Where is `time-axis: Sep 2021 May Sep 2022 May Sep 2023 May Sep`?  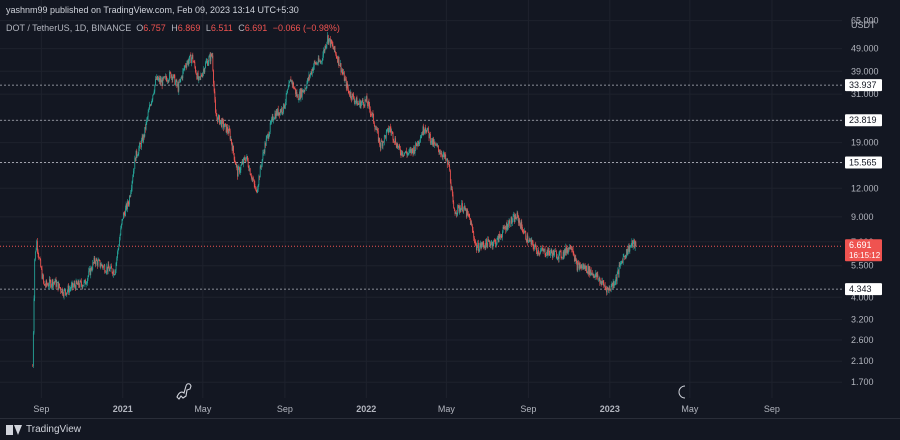 time-axis: Sep 2021 May Sep 2022 May Sep 2023 May Sep is located at coordinates (406, 409).